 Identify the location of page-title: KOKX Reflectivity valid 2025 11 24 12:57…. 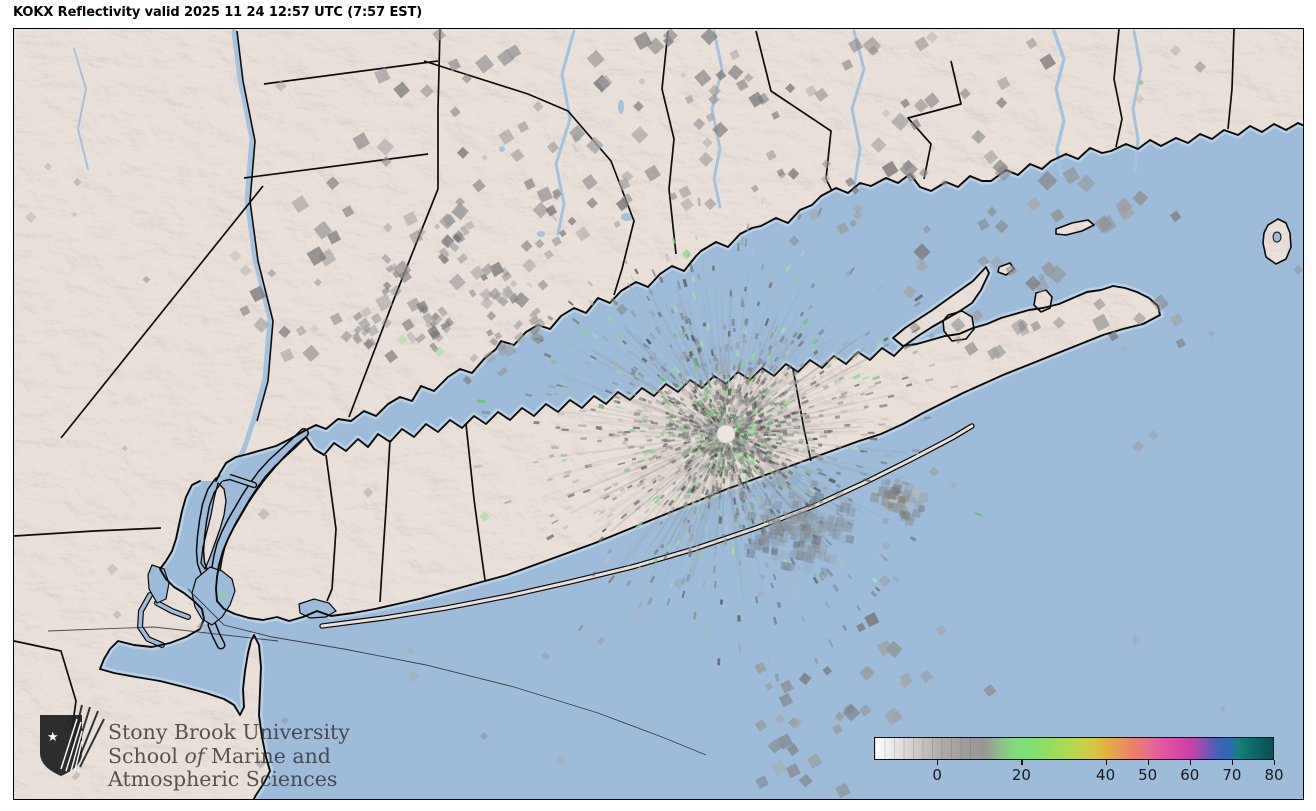
(218, 12).